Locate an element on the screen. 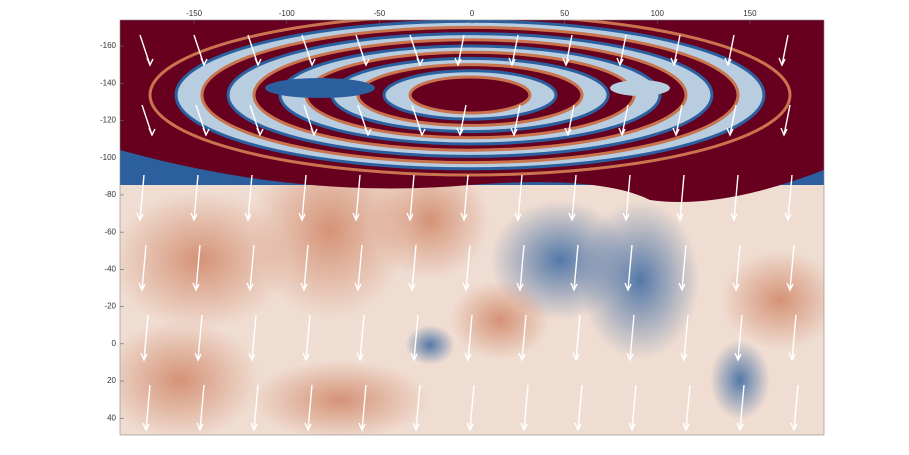  y-tick-label: -20 is located at coordinates (110, 306).